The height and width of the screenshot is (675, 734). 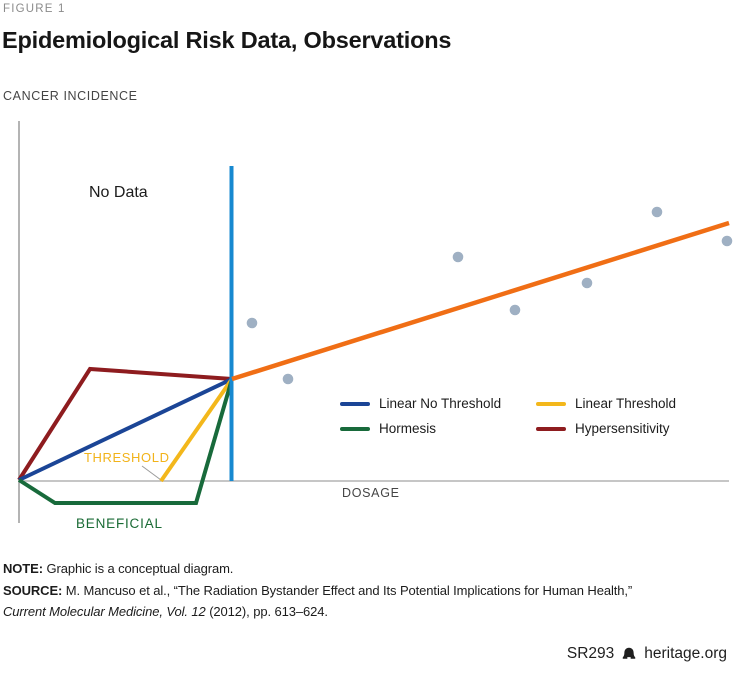 What do you see at coordinates (355, 428) in the screenshot?
I see `legend-swatch-hormesis` at bounding box center [355, 428].